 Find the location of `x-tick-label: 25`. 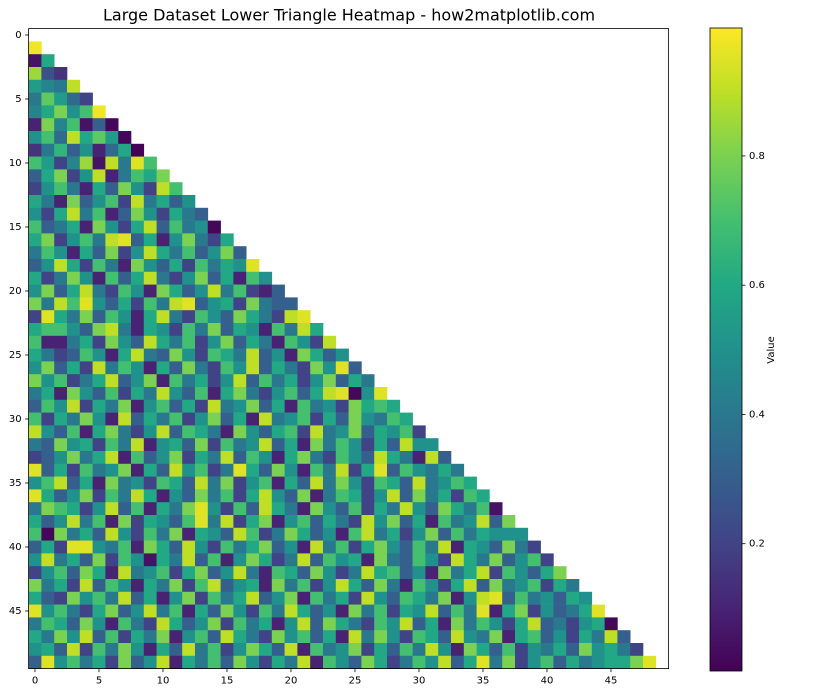

x-tick-label: 25 is located at coordinates (355, 681).